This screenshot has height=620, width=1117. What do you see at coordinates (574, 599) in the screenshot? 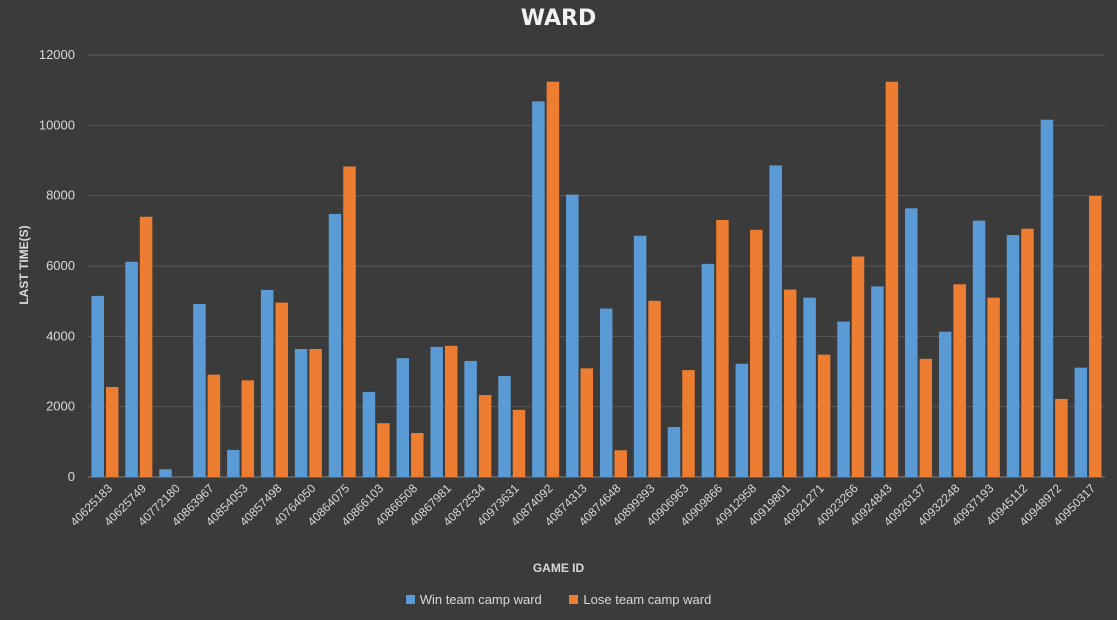
I see `legend-swatch-lose` at bounding box center [574, 599].